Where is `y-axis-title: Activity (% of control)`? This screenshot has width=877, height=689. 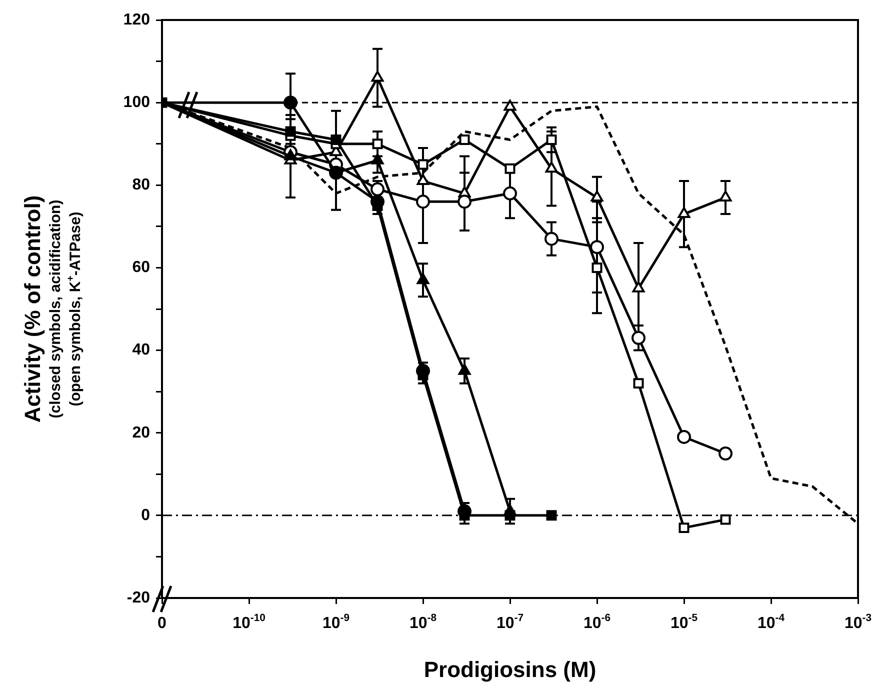 y-axis-title: Activity (% of control) is located at coordinates (32, 309).